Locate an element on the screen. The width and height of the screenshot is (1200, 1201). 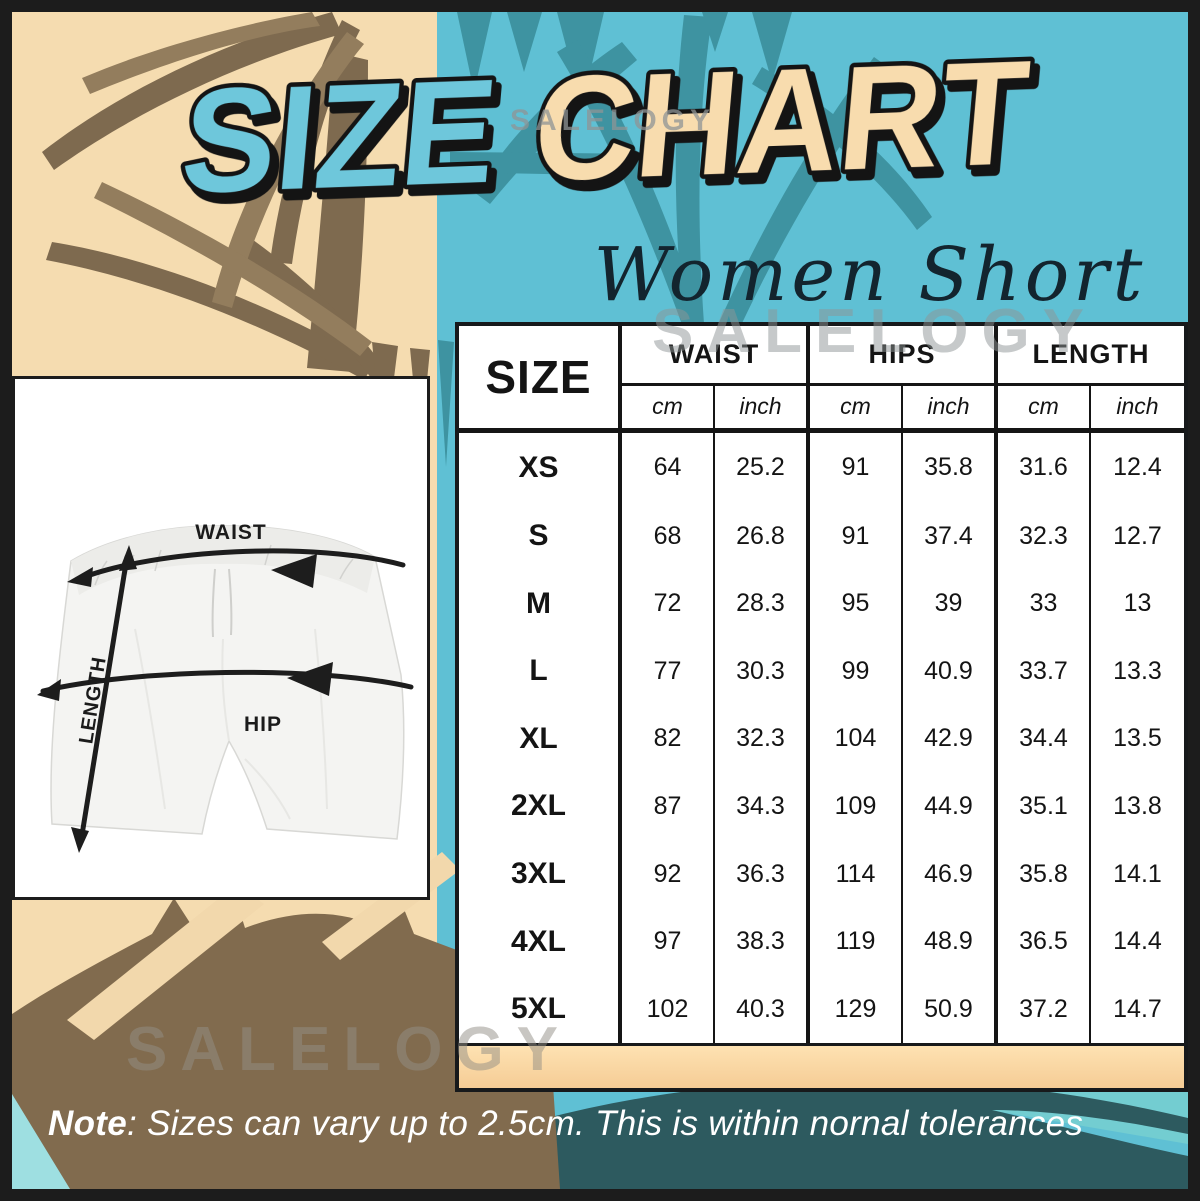
table-row: XL 82 32.3 104 42.9 34.4 13.5 is located at coordinates (821, 739).